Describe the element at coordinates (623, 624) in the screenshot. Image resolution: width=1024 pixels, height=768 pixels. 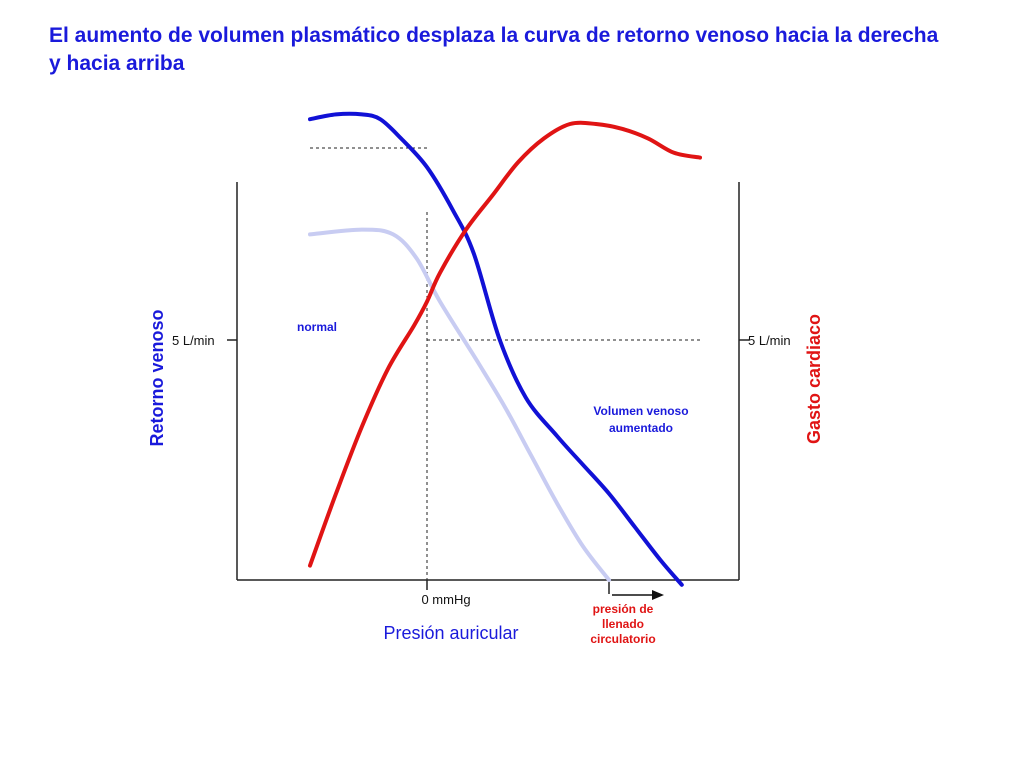
I see `mcfp-label-line2: llenado` at that location.